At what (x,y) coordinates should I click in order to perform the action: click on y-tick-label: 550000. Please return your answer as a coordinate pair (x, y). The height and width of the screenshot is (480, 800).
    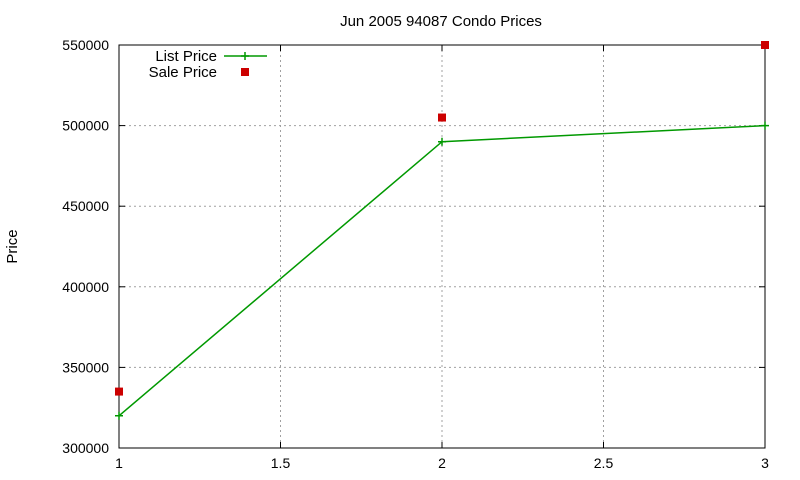
    Looking at the image, I should click on (85, 45).